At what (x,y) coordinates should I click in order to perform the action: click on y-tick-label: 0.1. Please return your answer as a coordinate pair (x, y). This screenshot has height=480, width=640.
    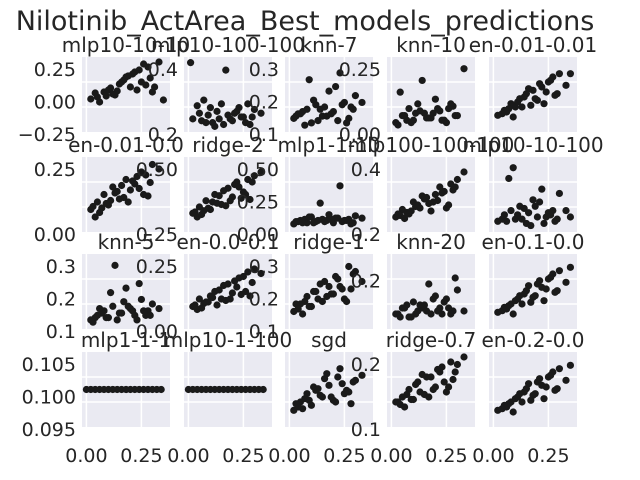
    Looking at the image, I should click on (264, 332).